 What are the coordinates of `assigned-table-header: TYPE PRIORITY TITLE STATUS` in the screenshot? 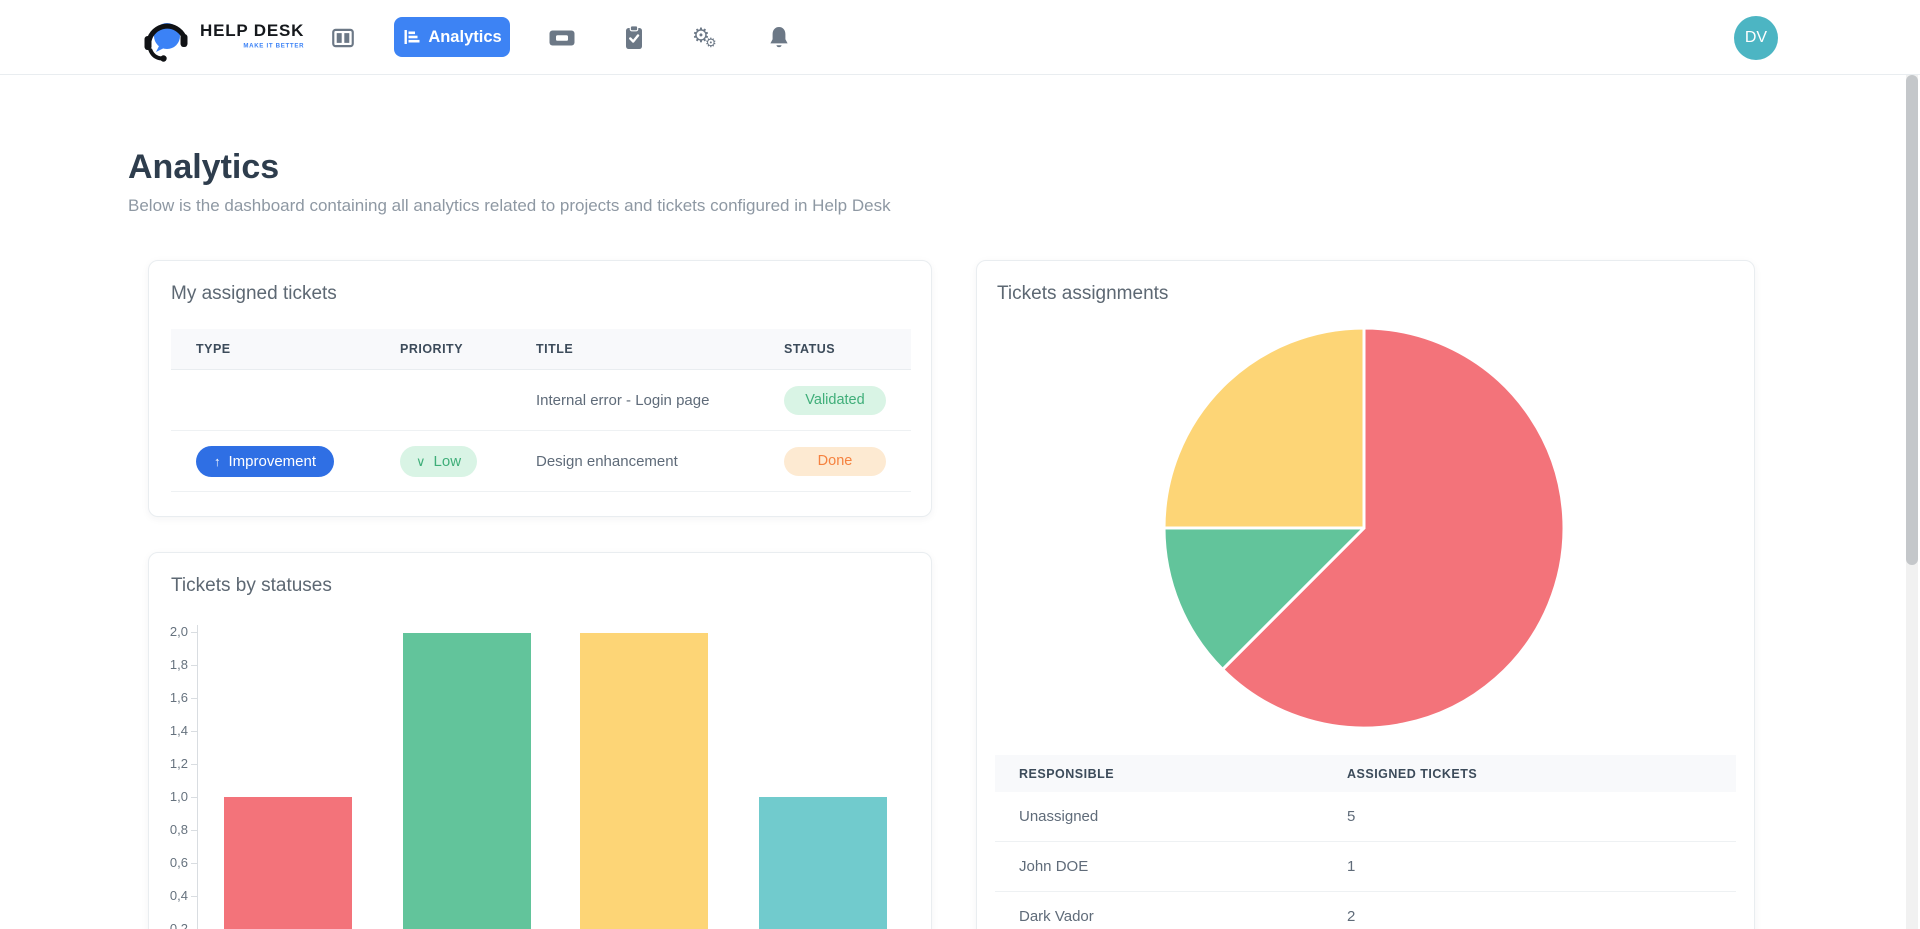 It's located at (541, 349).